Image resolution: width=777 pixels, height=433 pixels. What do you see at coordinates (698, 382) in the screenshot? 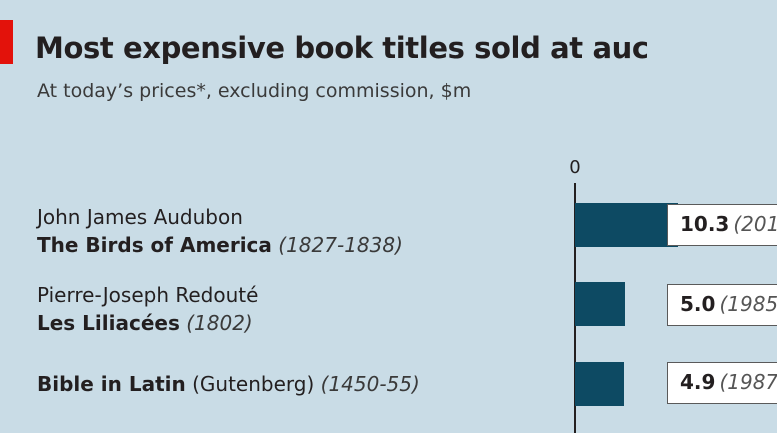
I see `data-label: 4.9` at bounding box center [698, 382].